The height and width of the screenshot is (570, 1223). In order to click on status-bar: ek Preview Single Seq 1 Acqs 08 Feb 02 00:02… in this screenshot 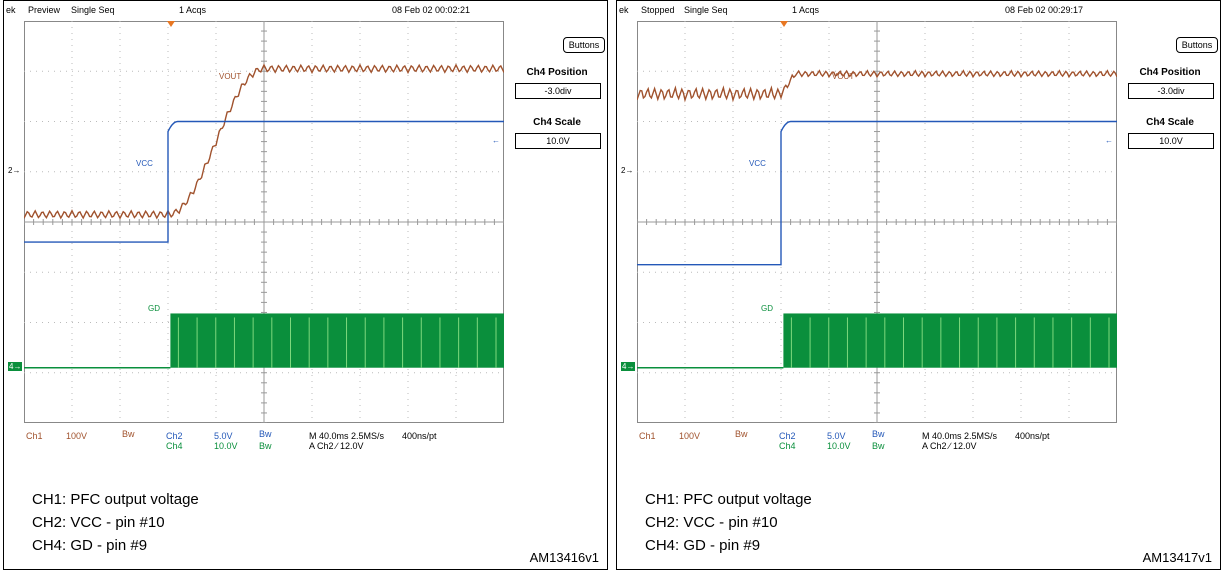, I will do `click(305, 12)`.